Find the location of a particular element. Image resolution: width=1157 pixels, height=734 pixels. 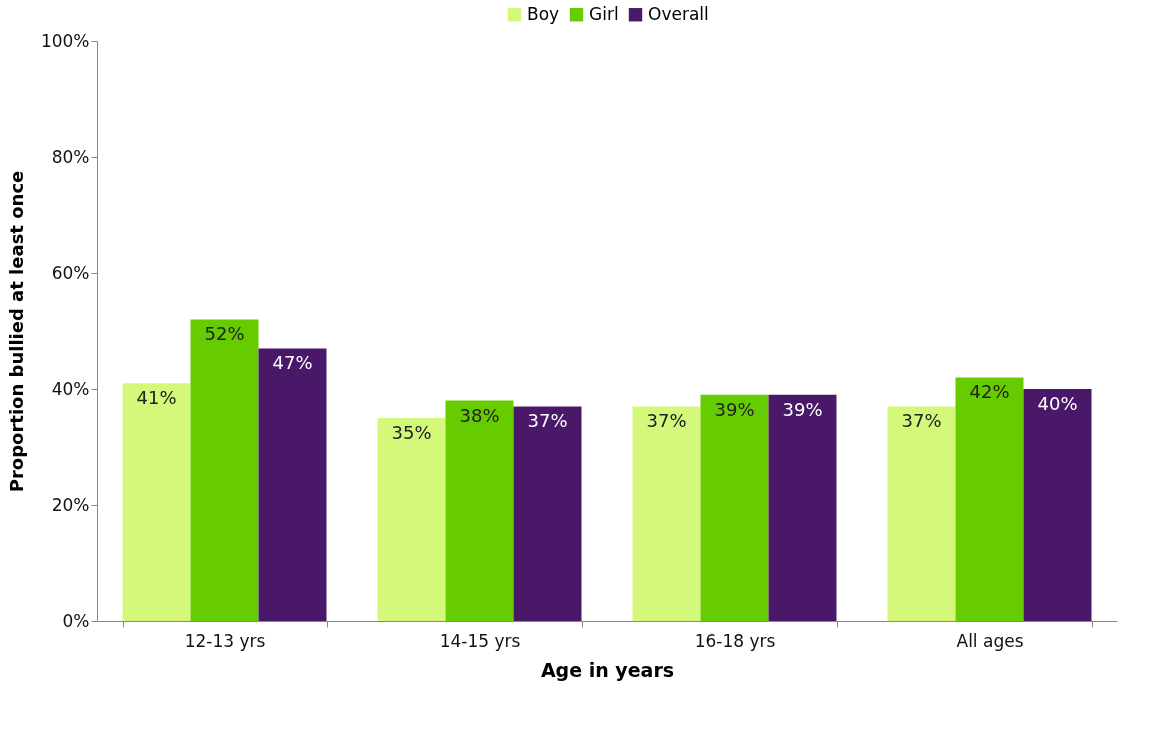

x-tick-label: 12-13 yrs is located at coordinates (225, 640).